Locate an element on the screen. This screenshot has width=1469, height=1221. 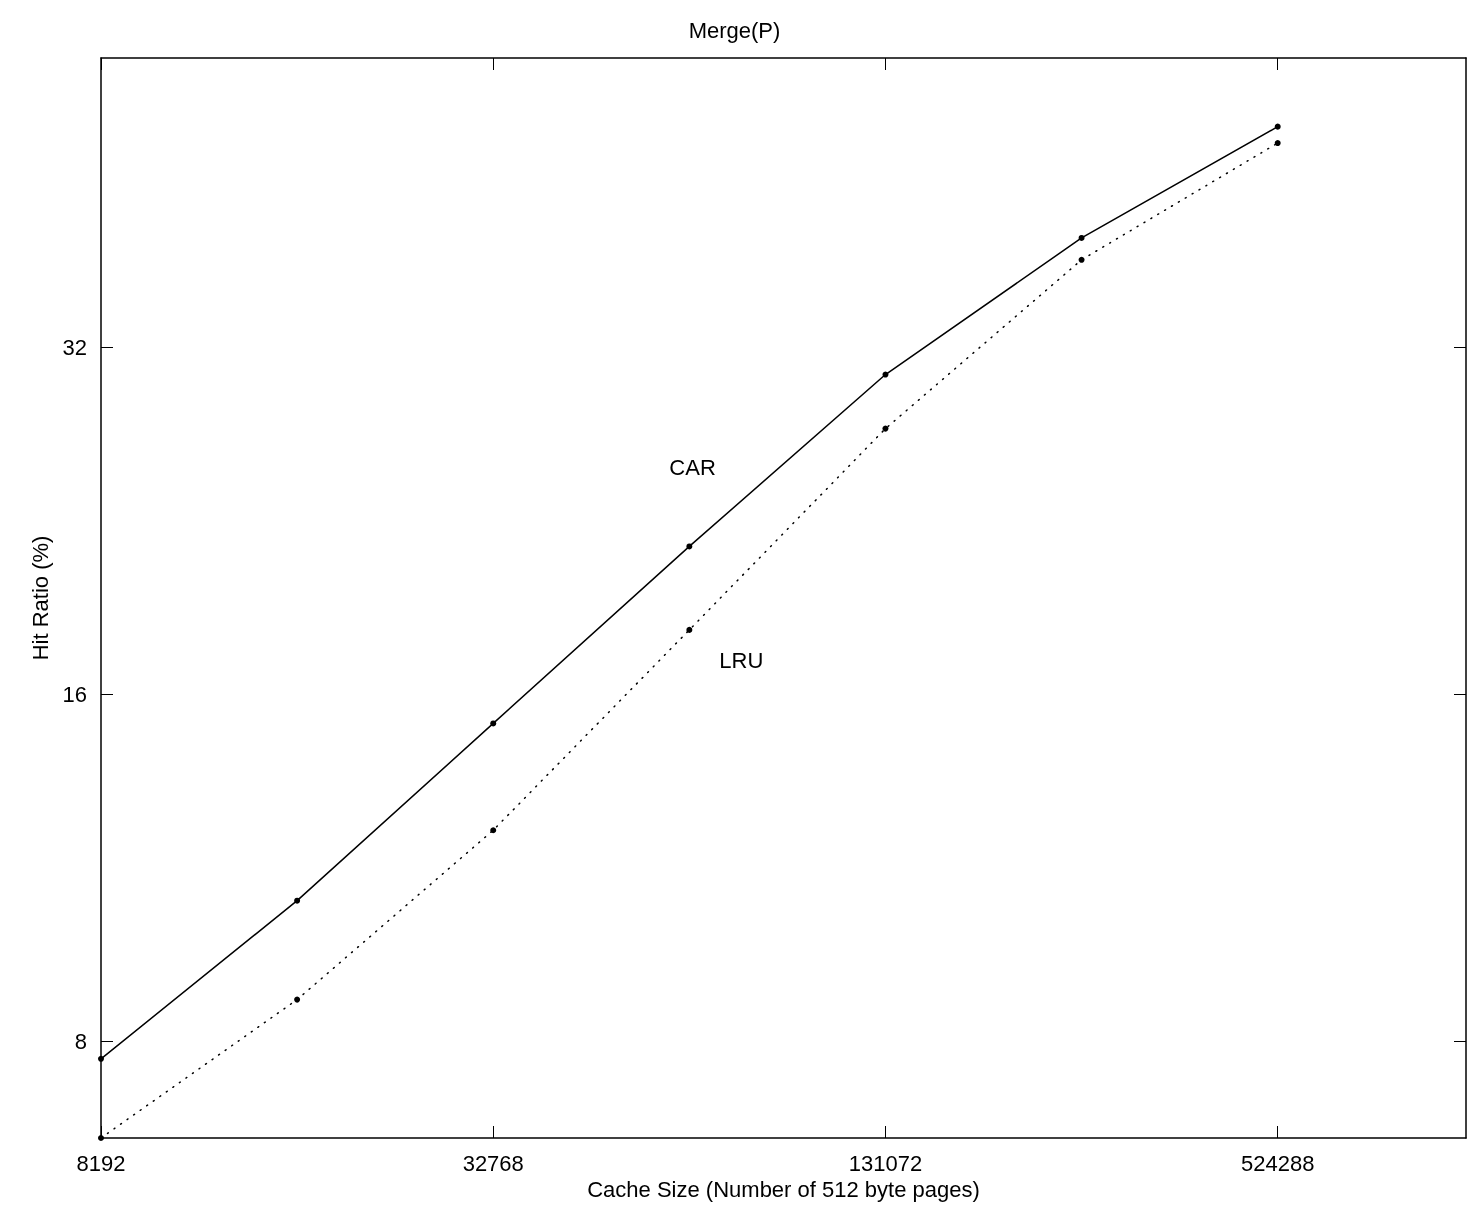
x-tick-label: 8192 is located at coordinates (101, 1163).